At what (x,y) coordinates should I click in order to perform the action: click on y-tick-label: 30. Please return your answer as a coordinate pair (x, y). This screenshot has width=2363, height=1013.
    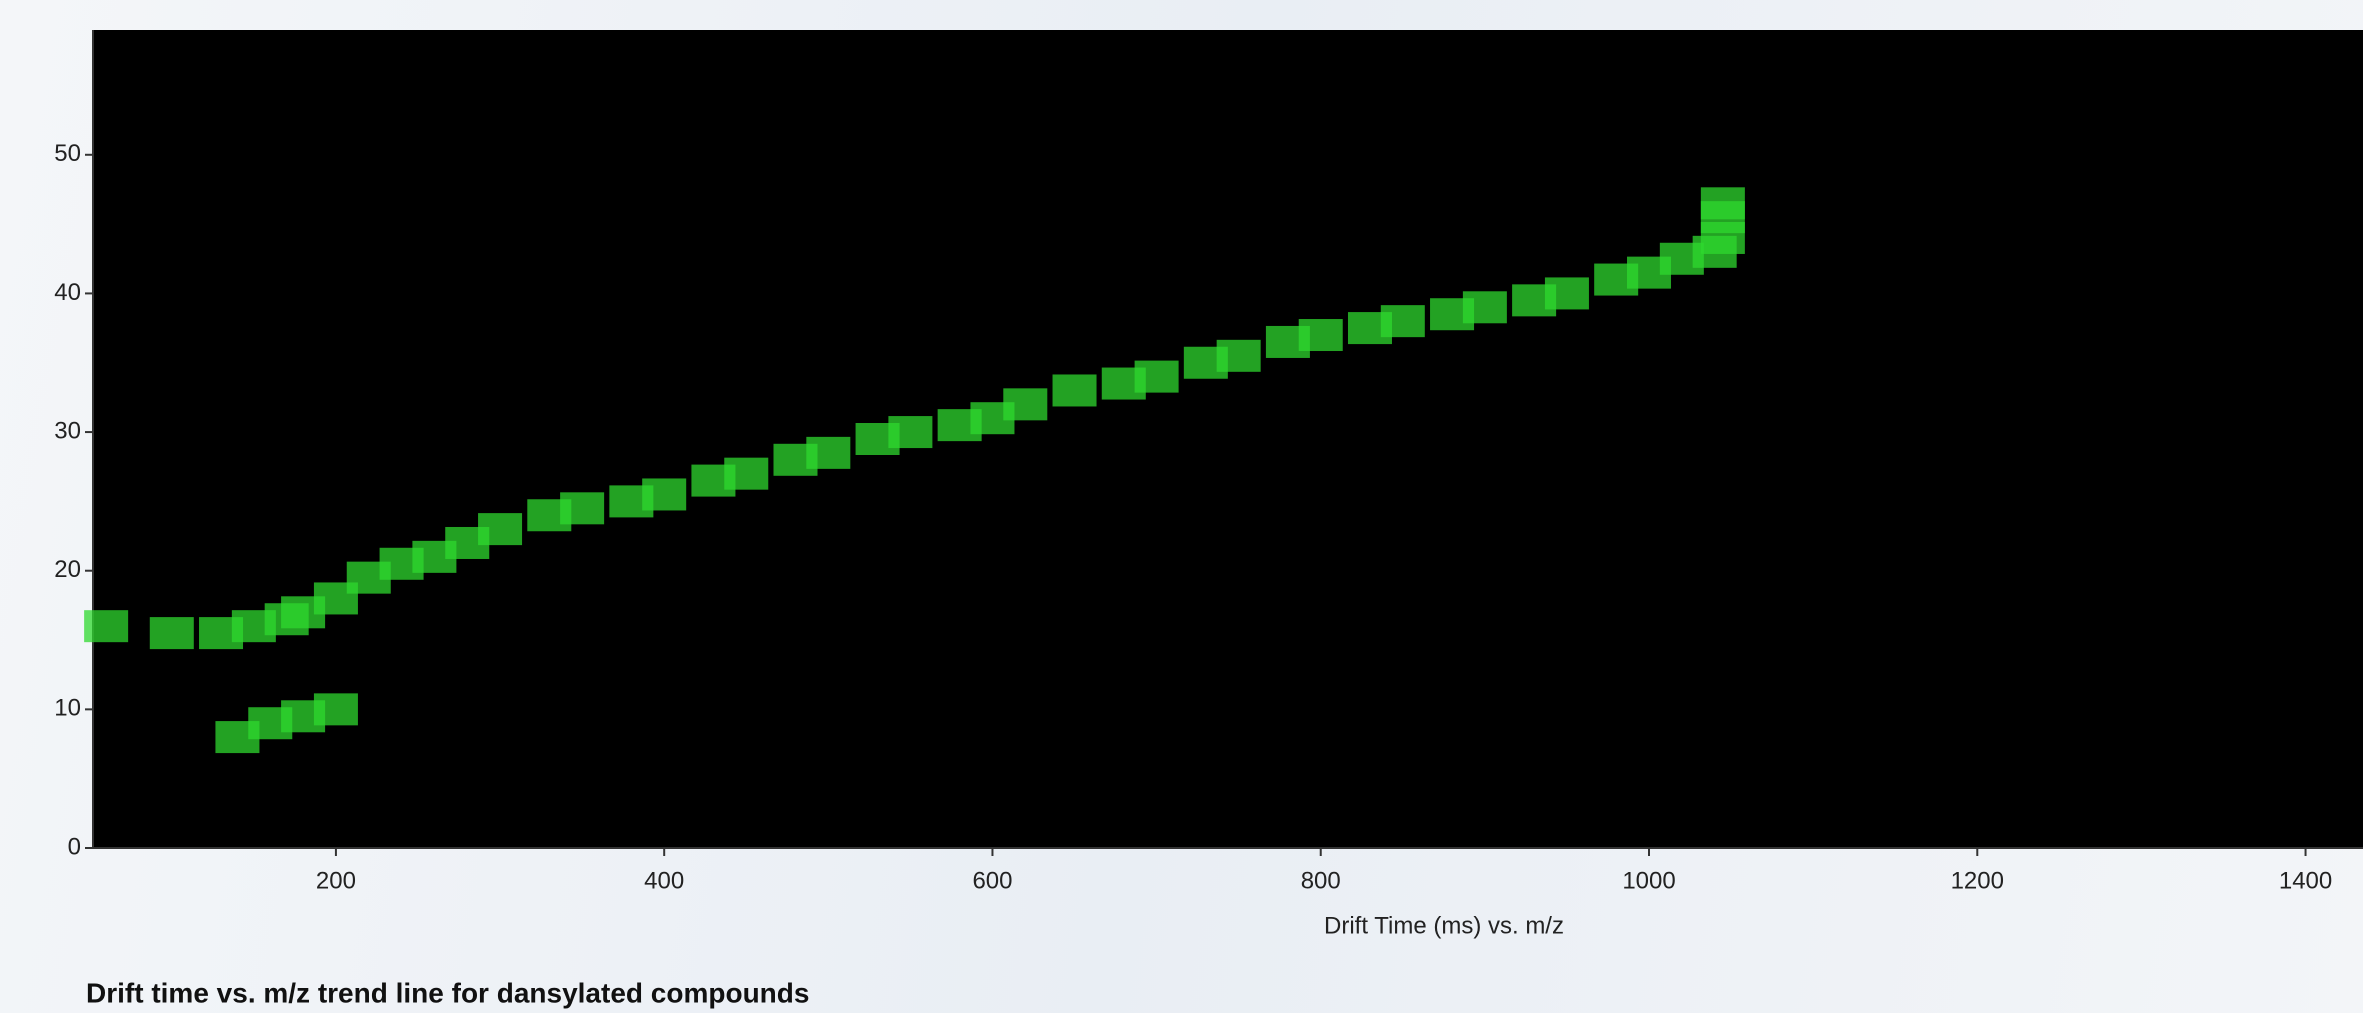
    Looking at the image, I should click on (67, 430).